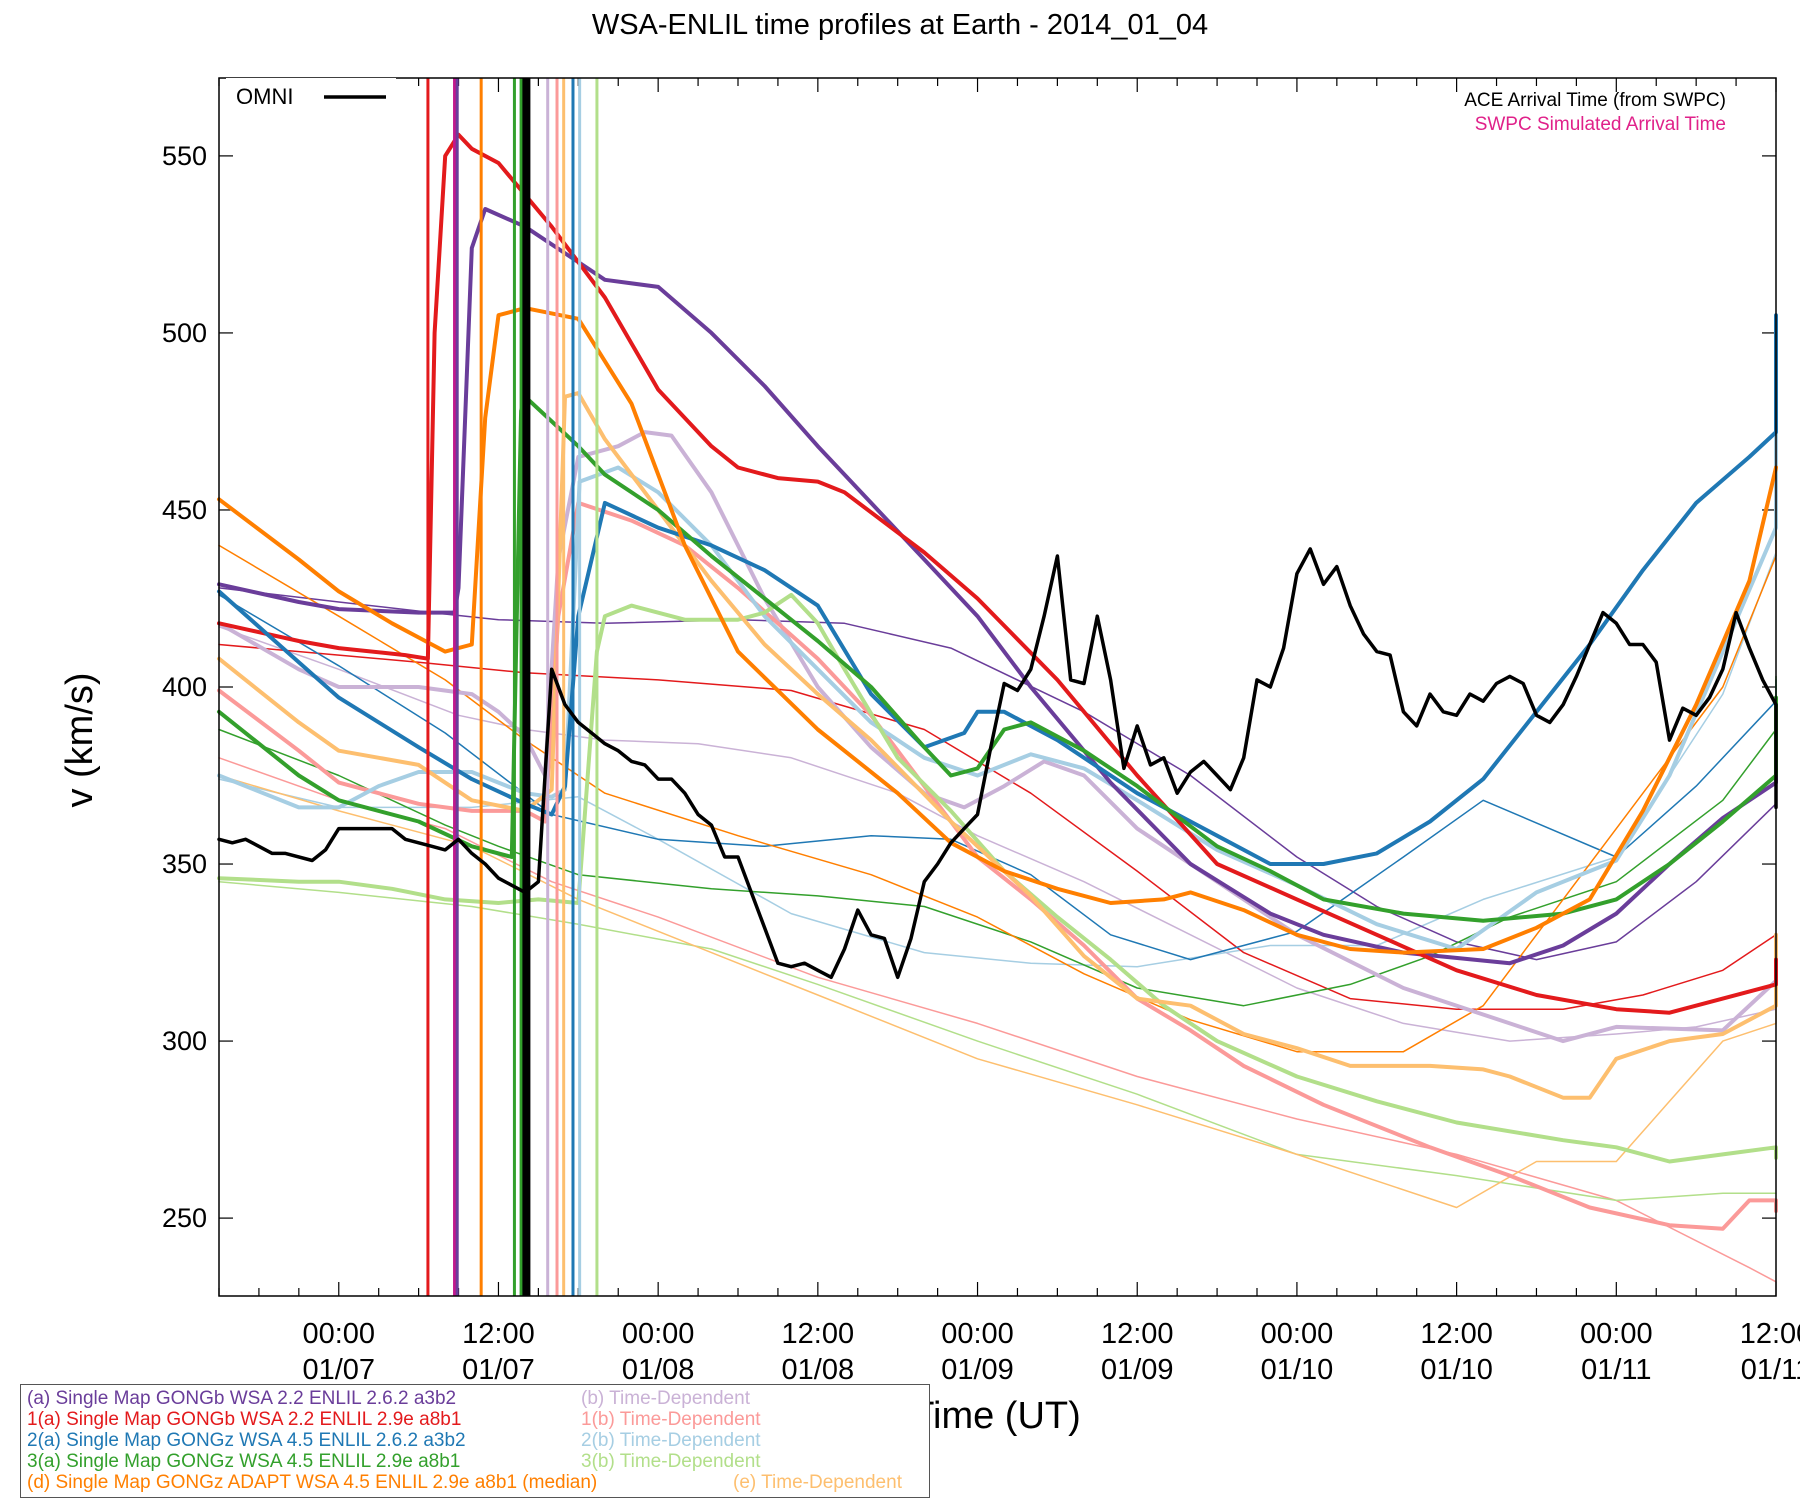 The height and width of the screenshot is (1505, 1800). What do you see at coordinates (184, 1041) in the screenshot?
I see `y-tick-label: 300` at bounding box center [184, 1041].